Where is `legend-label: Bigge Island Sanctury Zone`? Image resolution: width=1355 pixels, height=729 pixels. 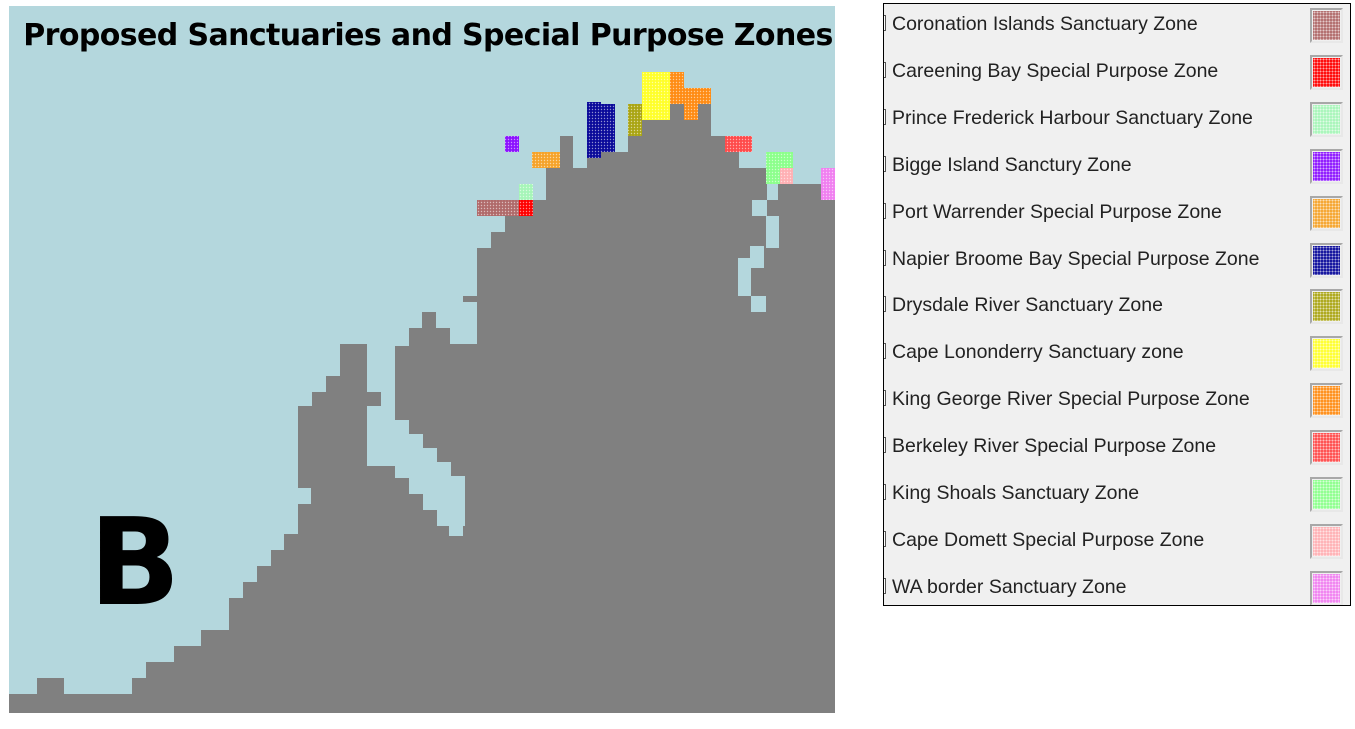
legend-label: Bigge Island Sanctury Zone is located at coordinates (1012, 164).